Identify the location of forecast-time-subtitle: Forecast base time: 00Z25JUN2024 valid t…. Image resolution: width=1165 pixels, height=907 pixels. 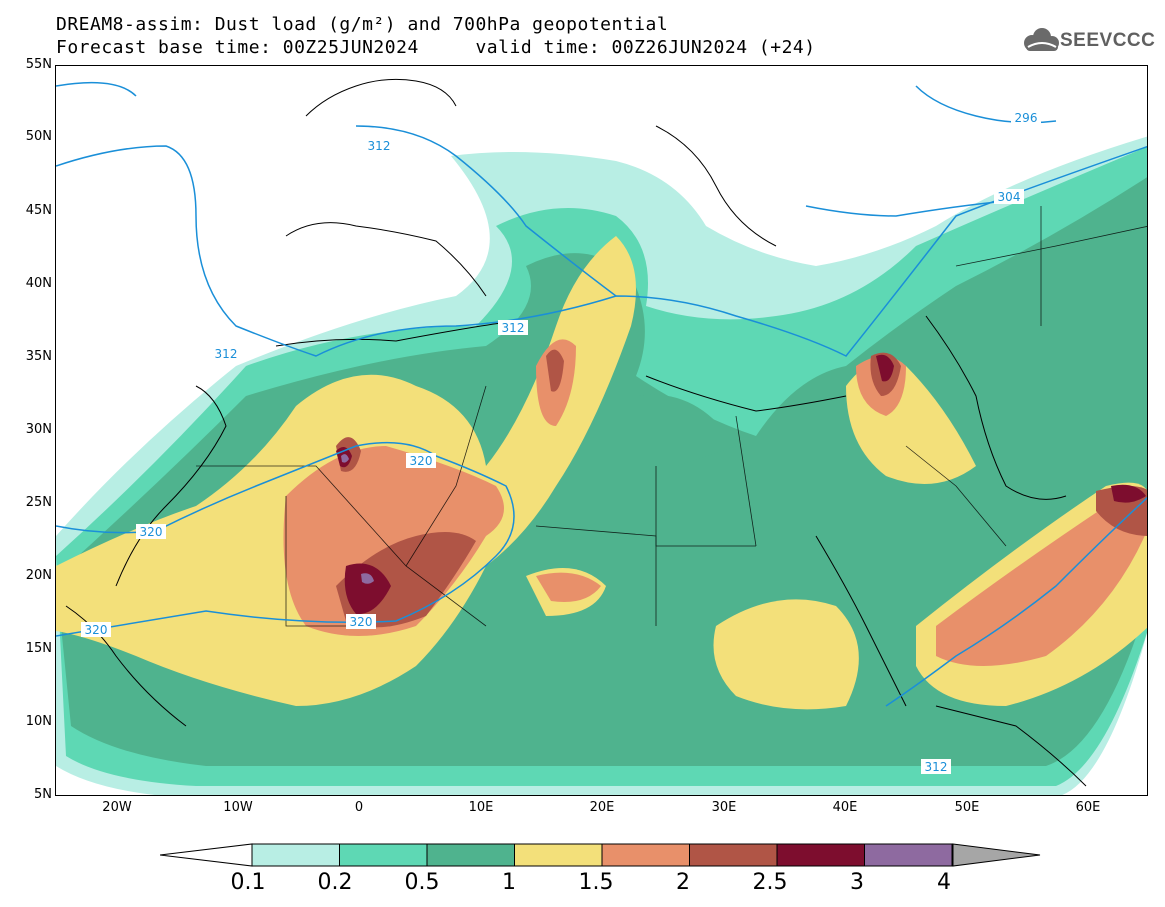
(436, 47).